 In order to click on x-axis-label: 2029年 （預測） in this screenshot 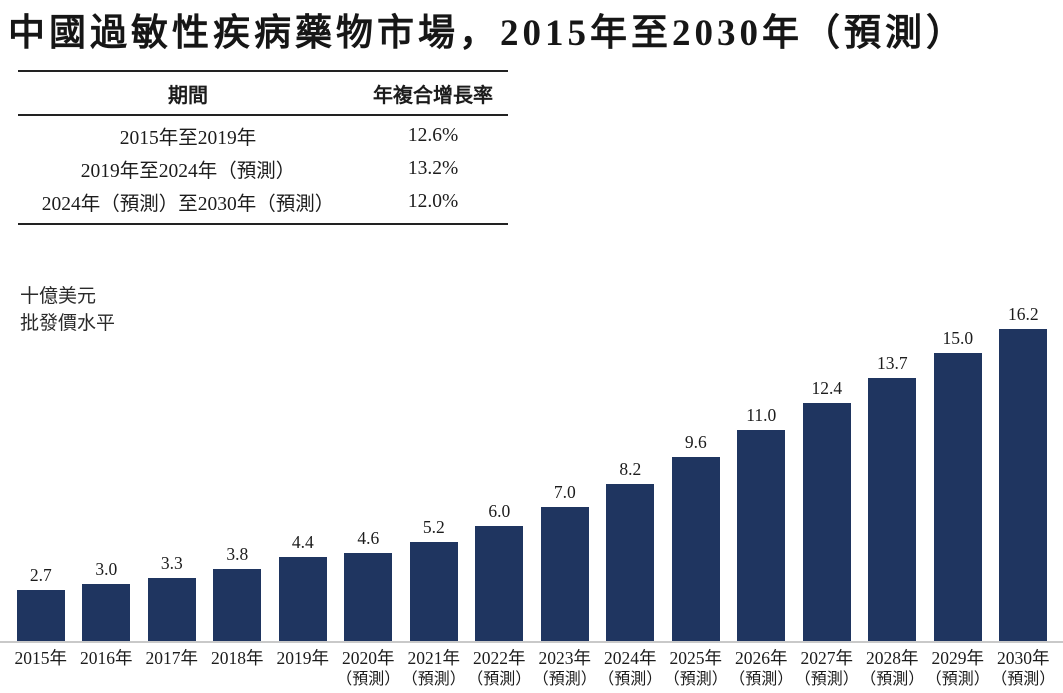, I will do `click(957, 668)`.